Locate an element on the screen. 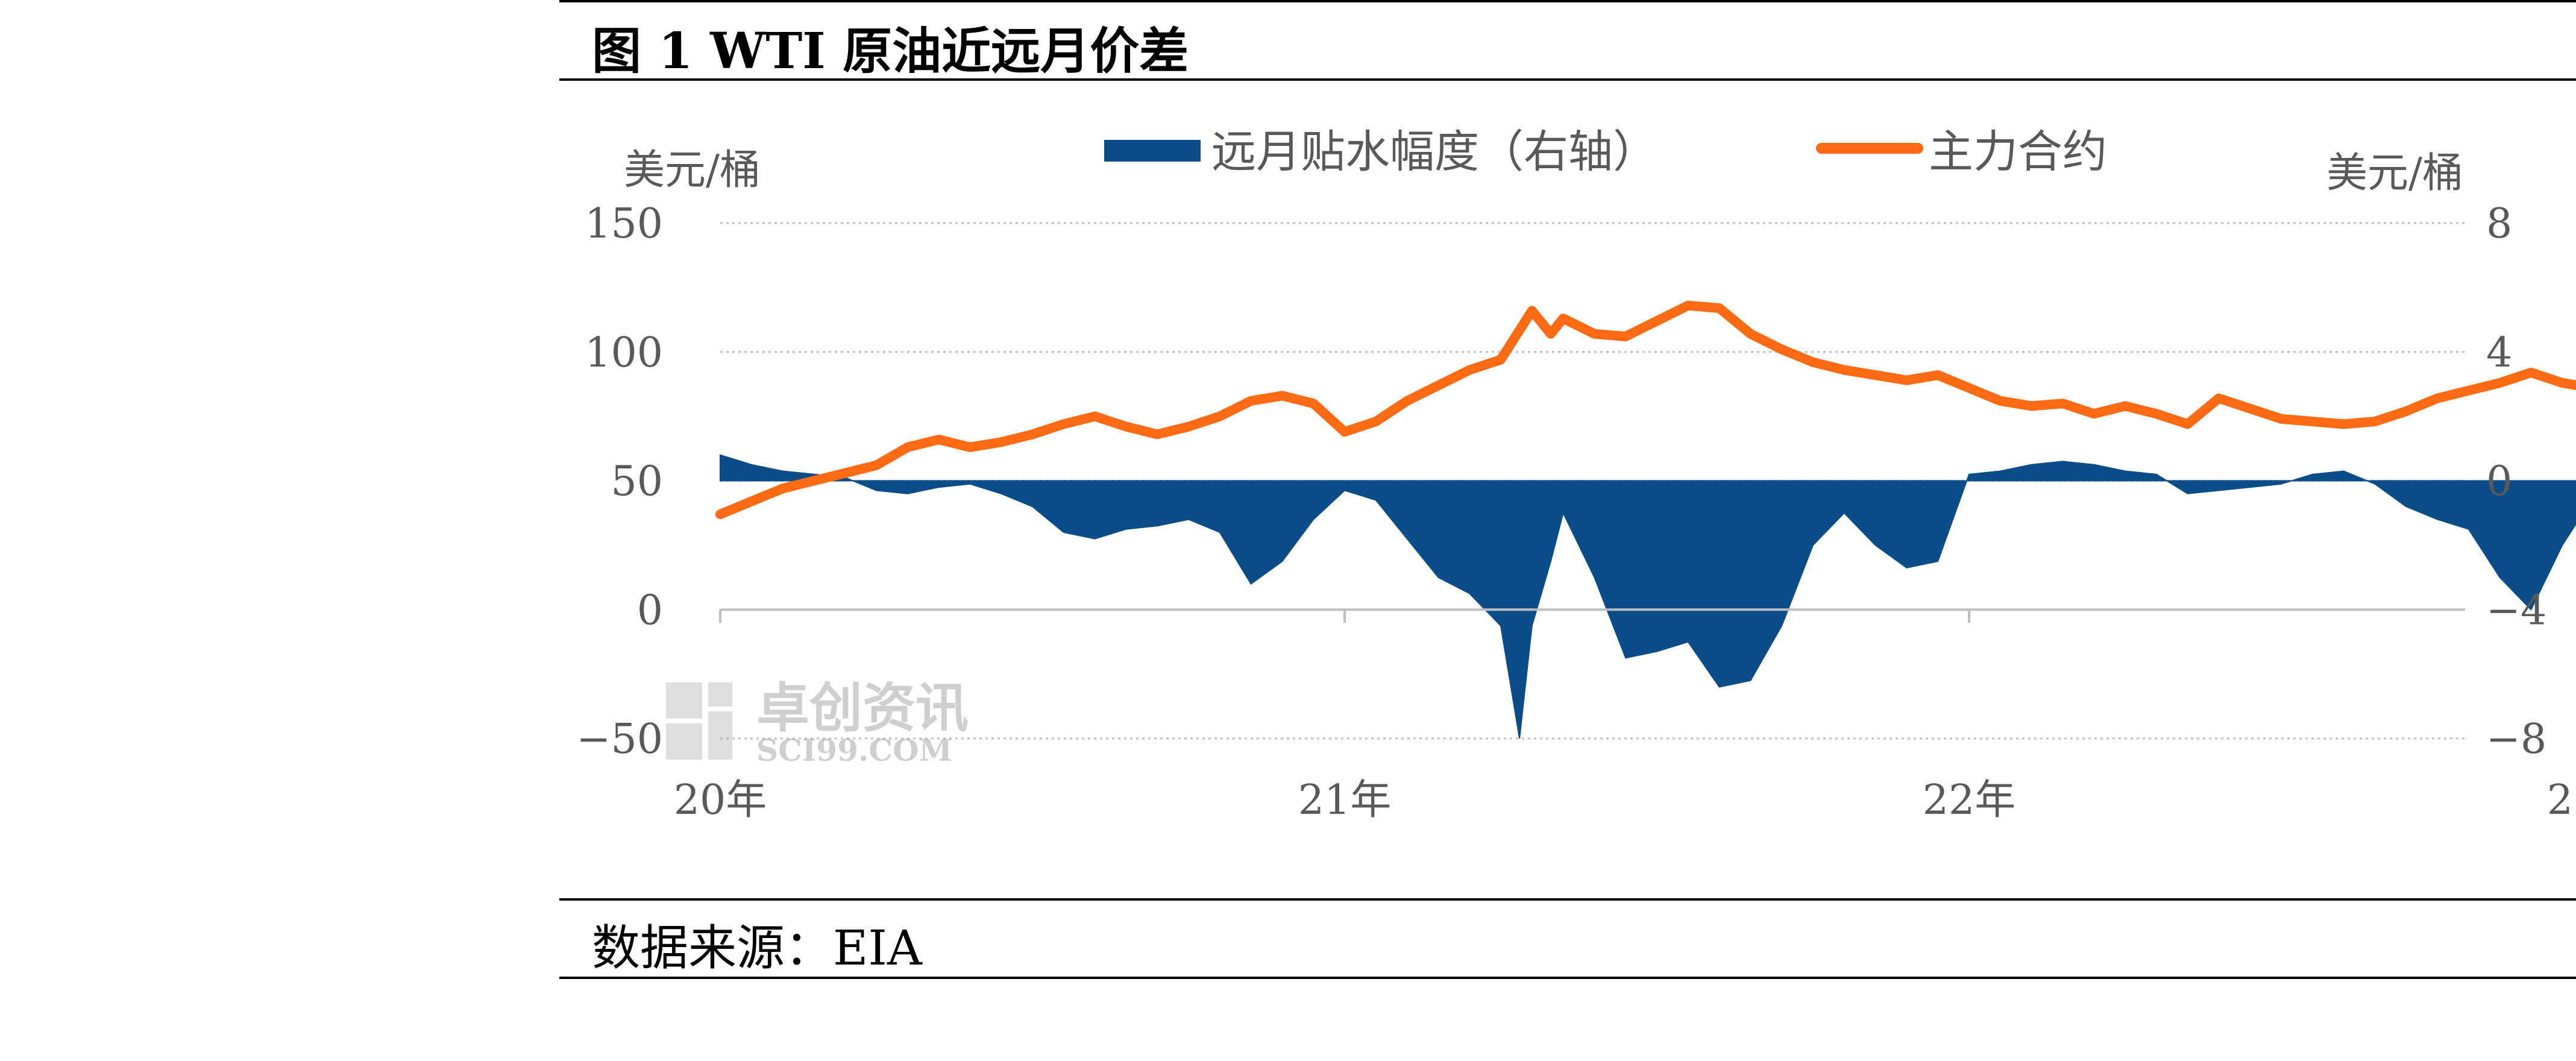 The width and height of the screenshot is (2576, 1061). price-line is located at coordinates (1645, 410).